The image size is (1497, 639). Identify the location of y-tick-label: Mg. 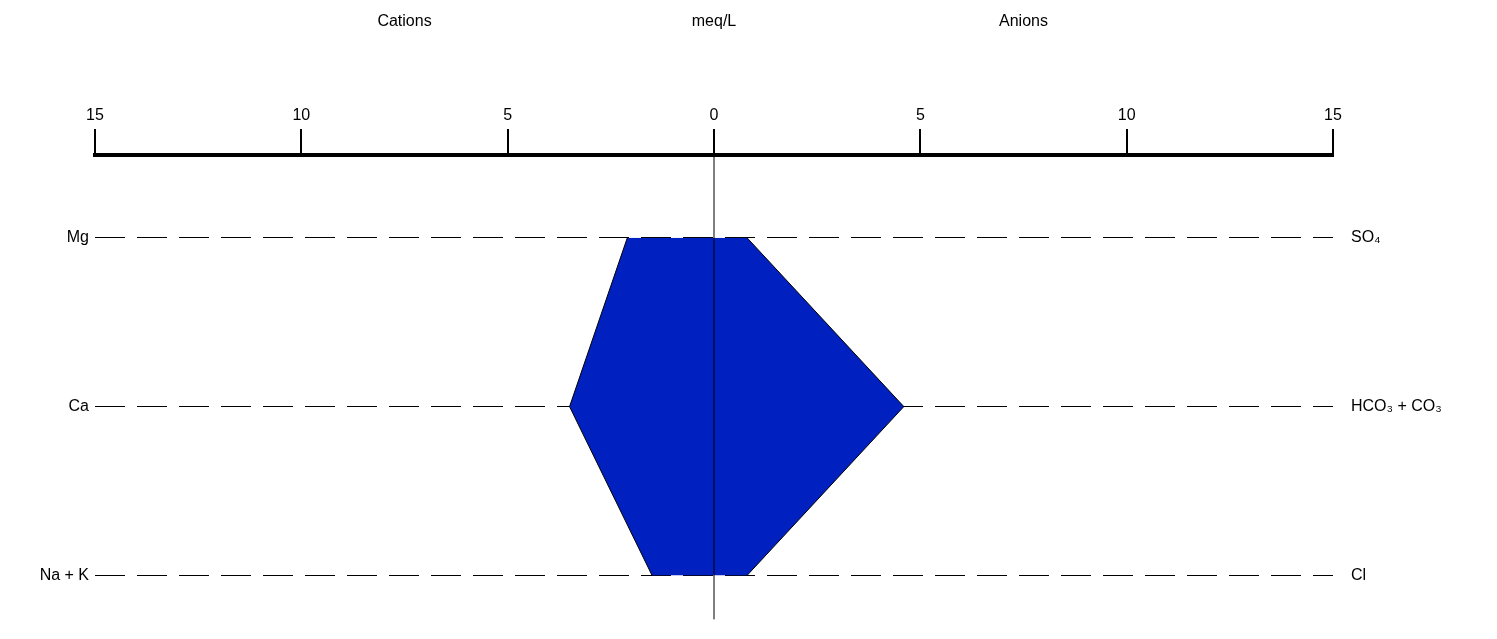
(77, 237).